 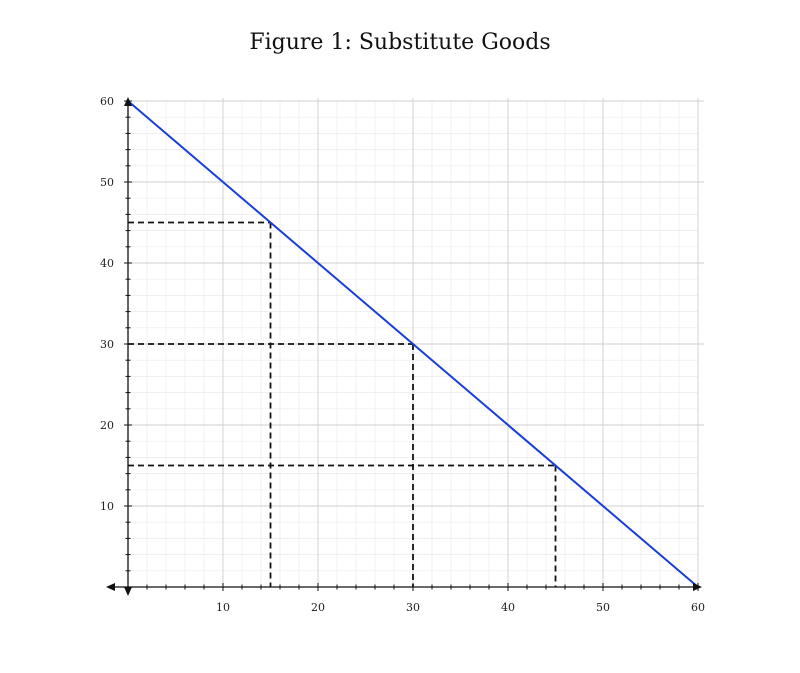 I want to click on figure-title: Figure 1: Substitute Goods, so click(x=400, y=42).